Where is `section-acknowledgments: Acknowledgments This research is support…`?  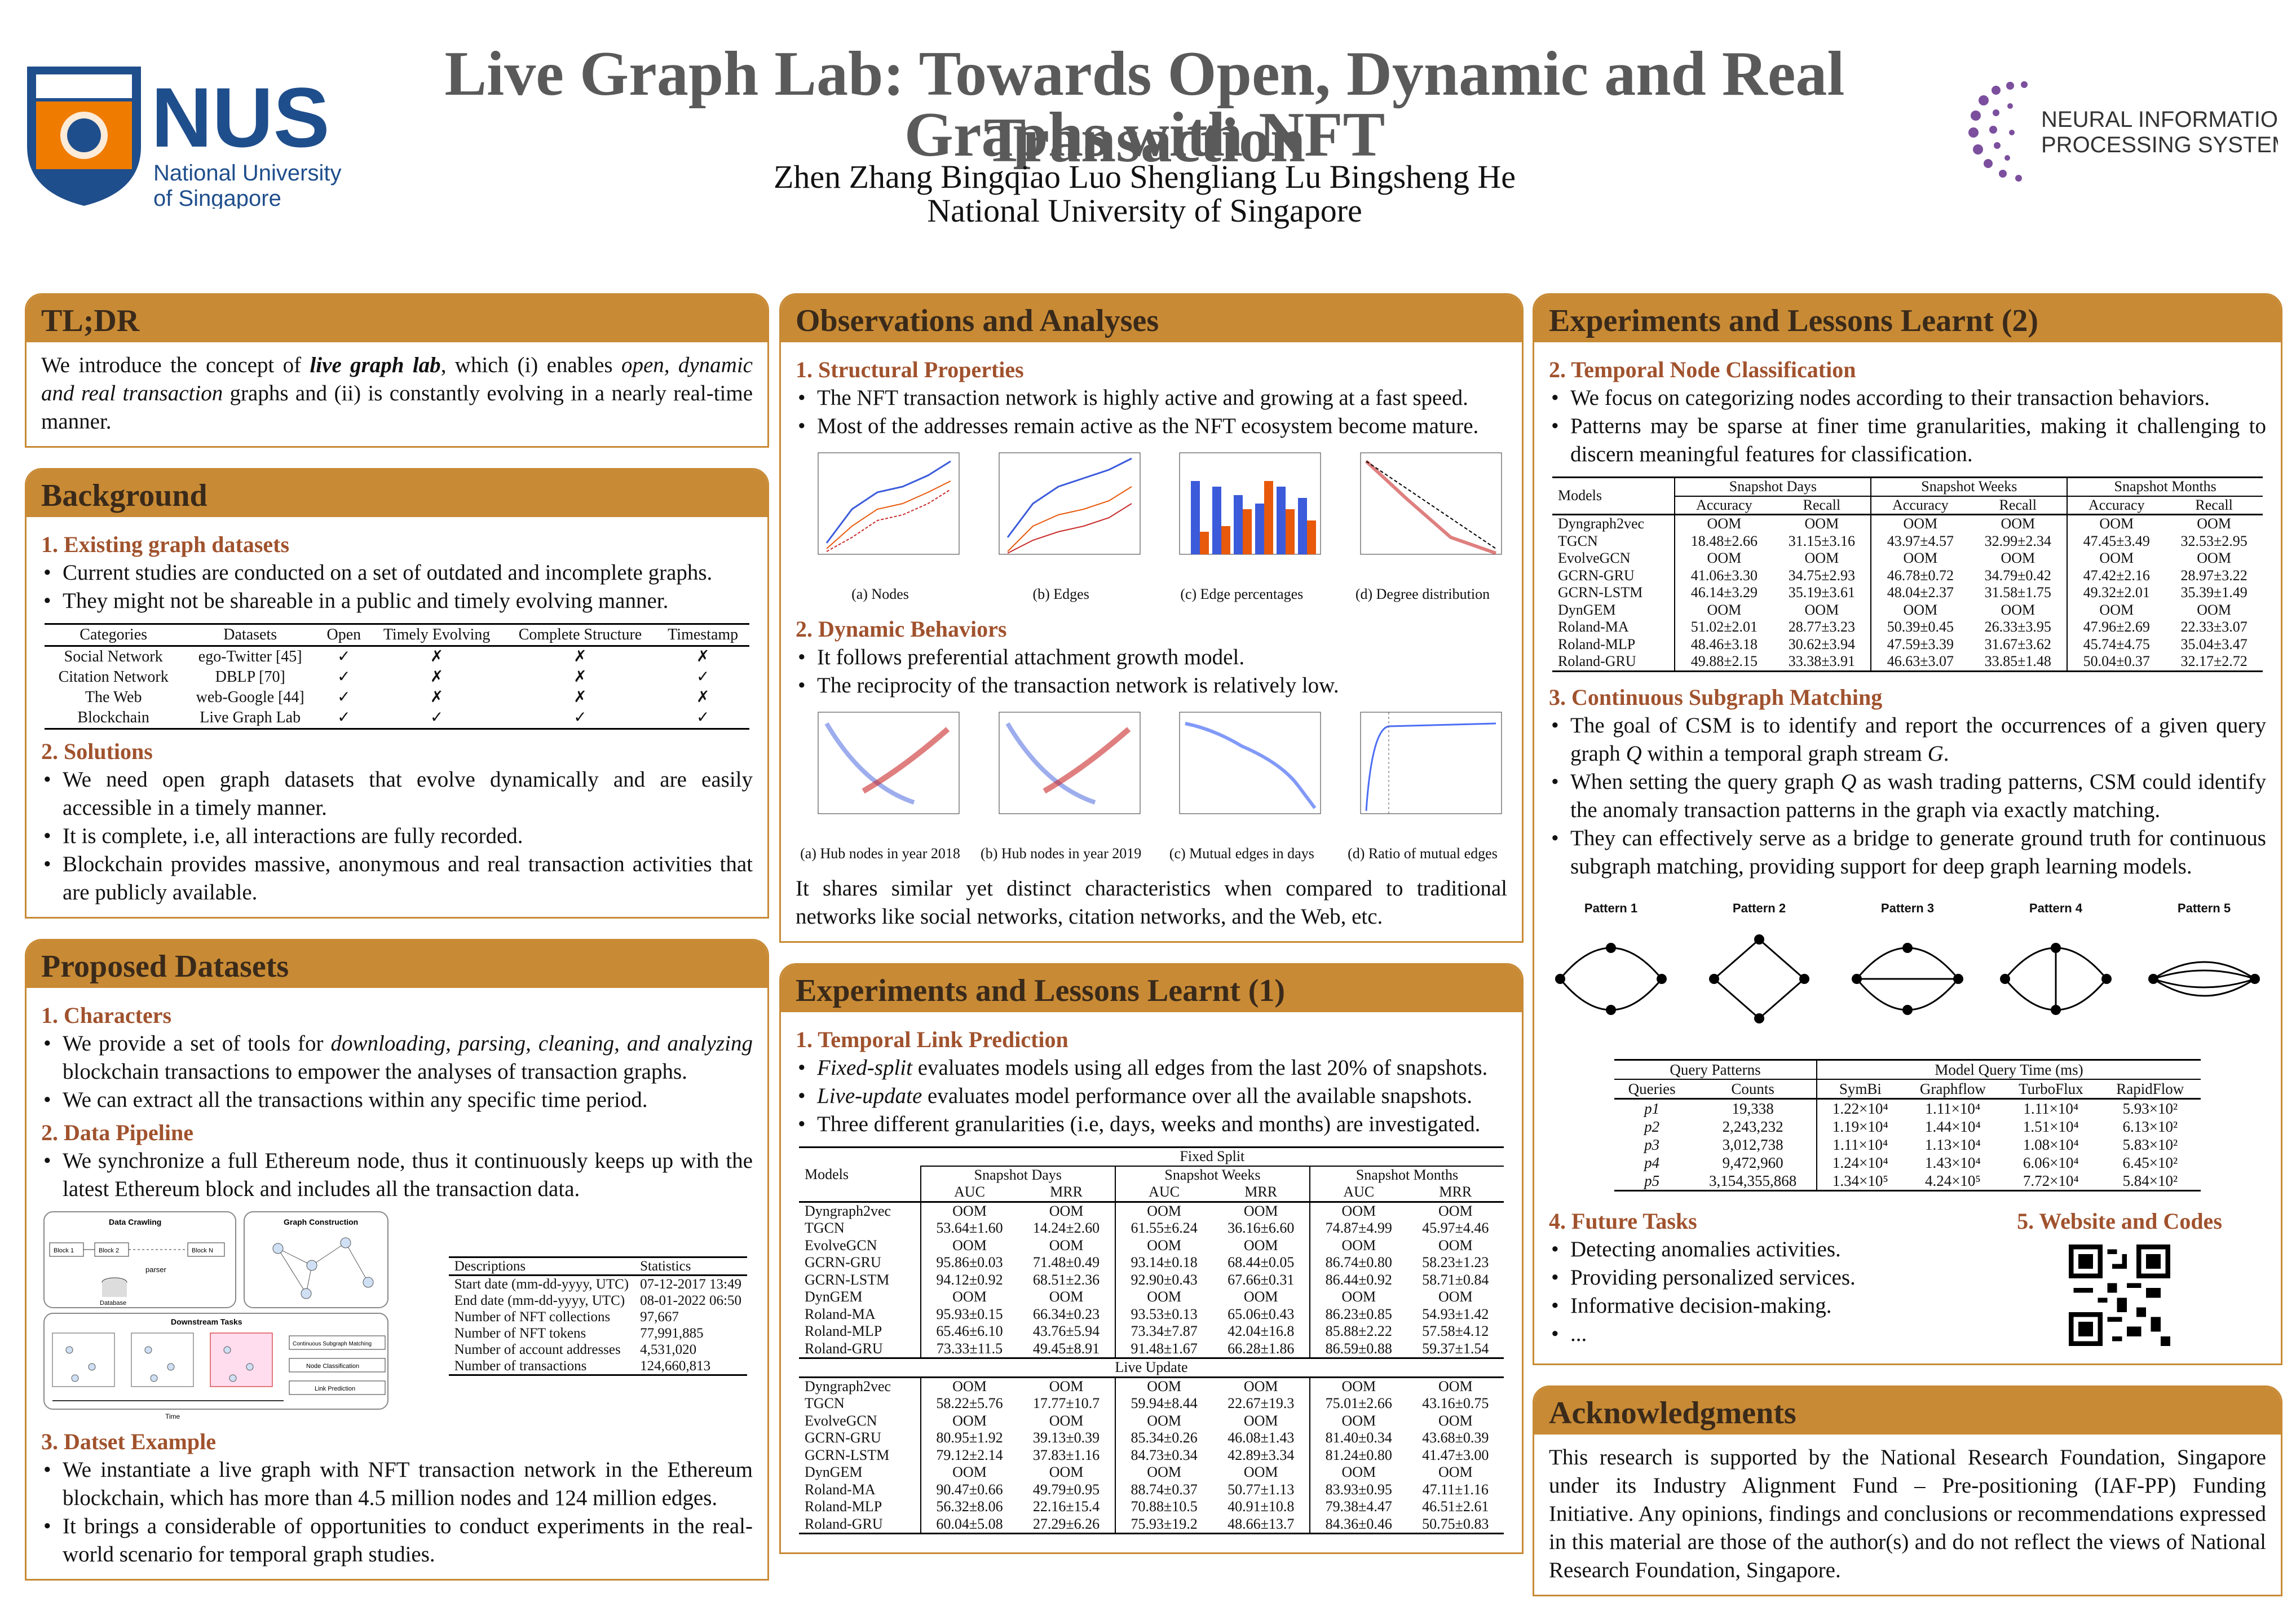 section-acknowledgments: Acknowledgments This research is support… is located at coordinates (1907, 1490).